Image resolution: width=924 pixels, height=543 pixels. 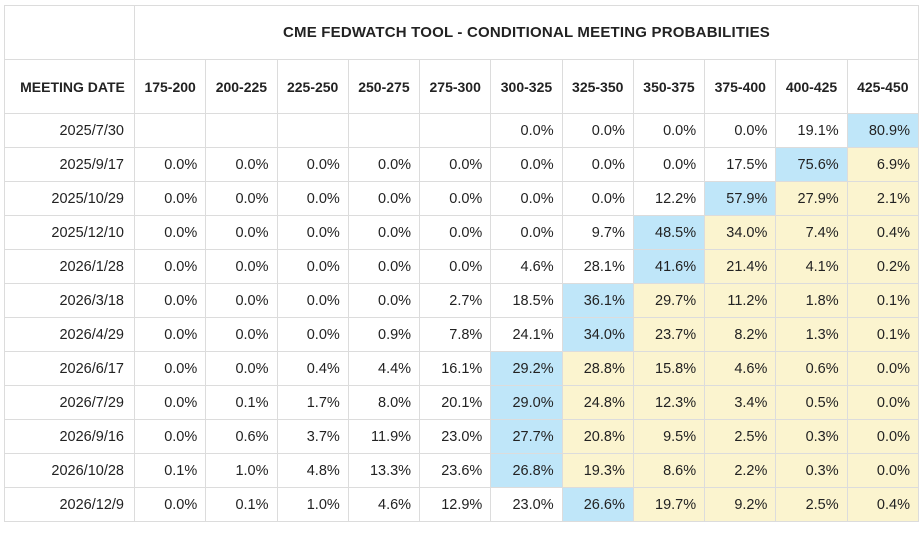 What do you see at coordinates (811, 164) in the screenshot?
I see `probability-cell: 75.6%` at bounding box center [811, 164].